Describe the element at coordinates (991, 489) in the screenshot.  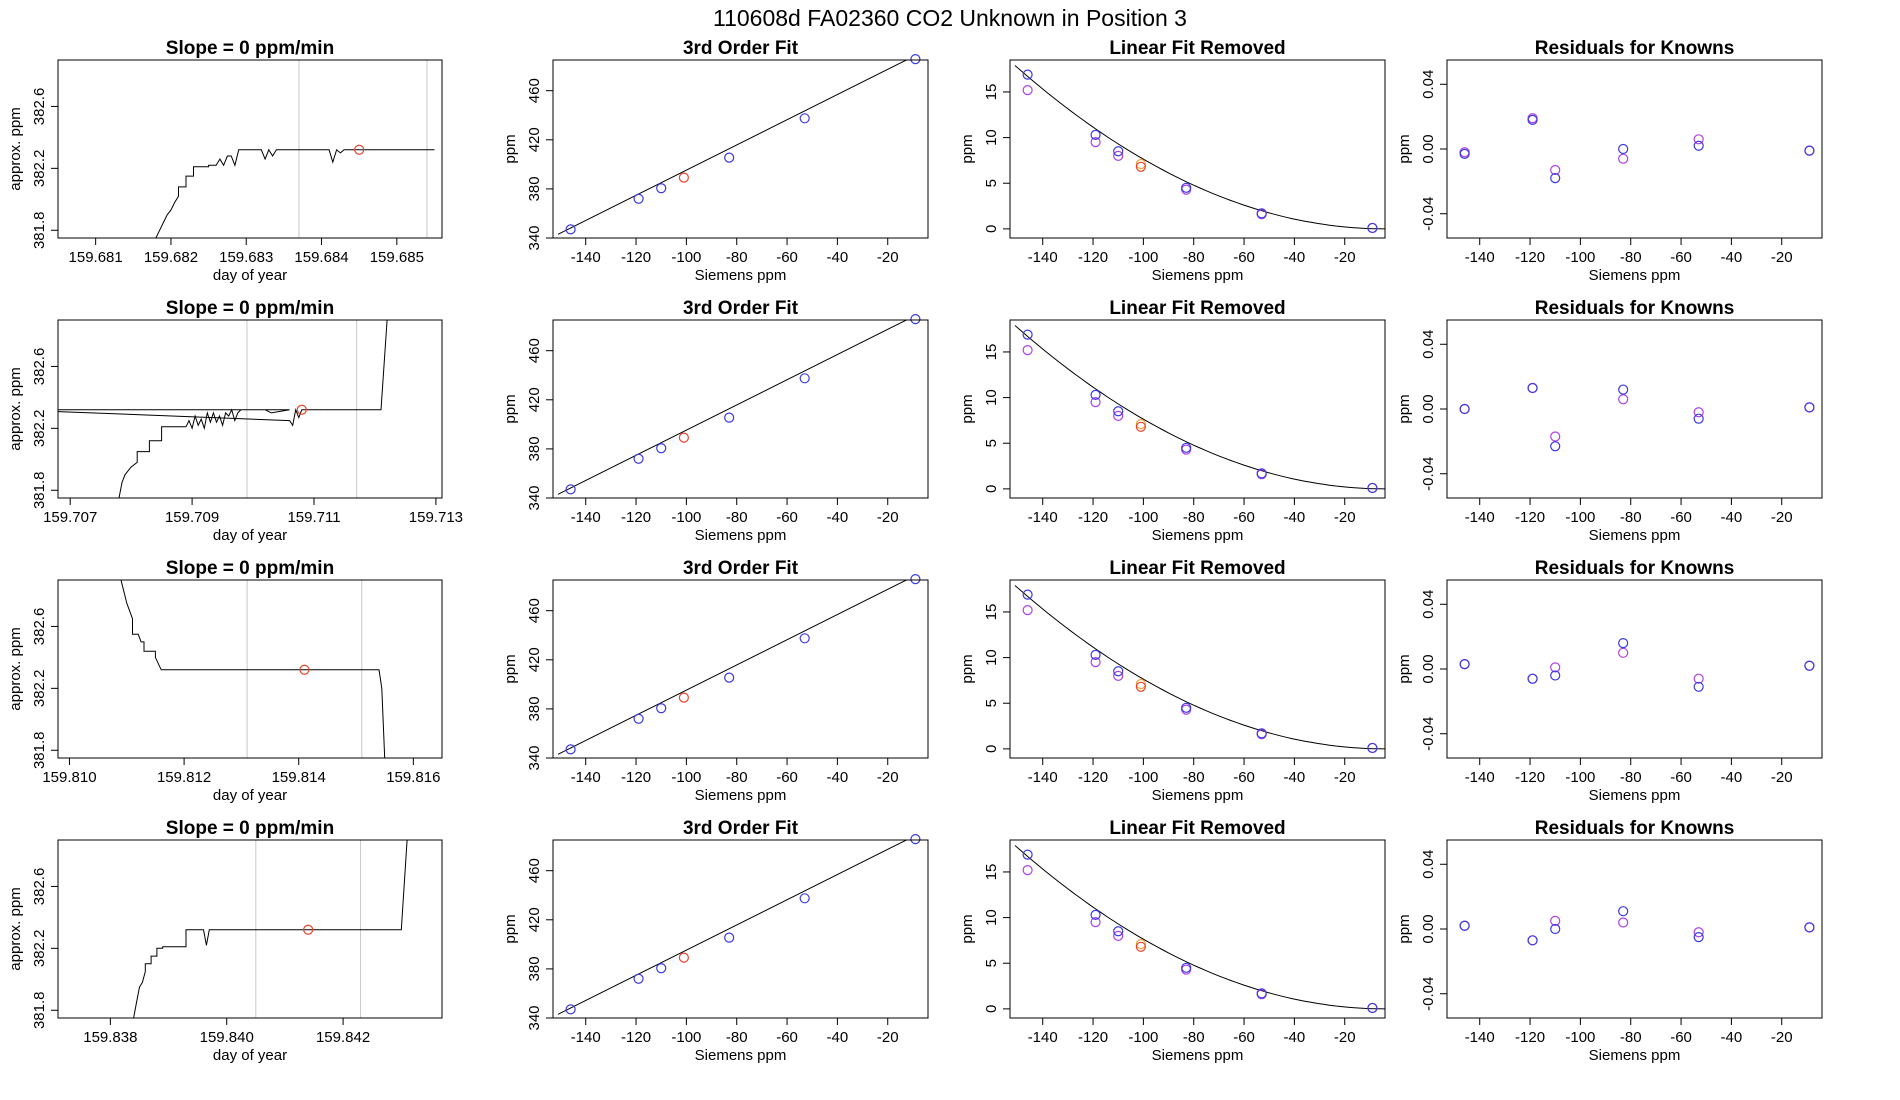
I see `y-tick-label: 0` at that location.